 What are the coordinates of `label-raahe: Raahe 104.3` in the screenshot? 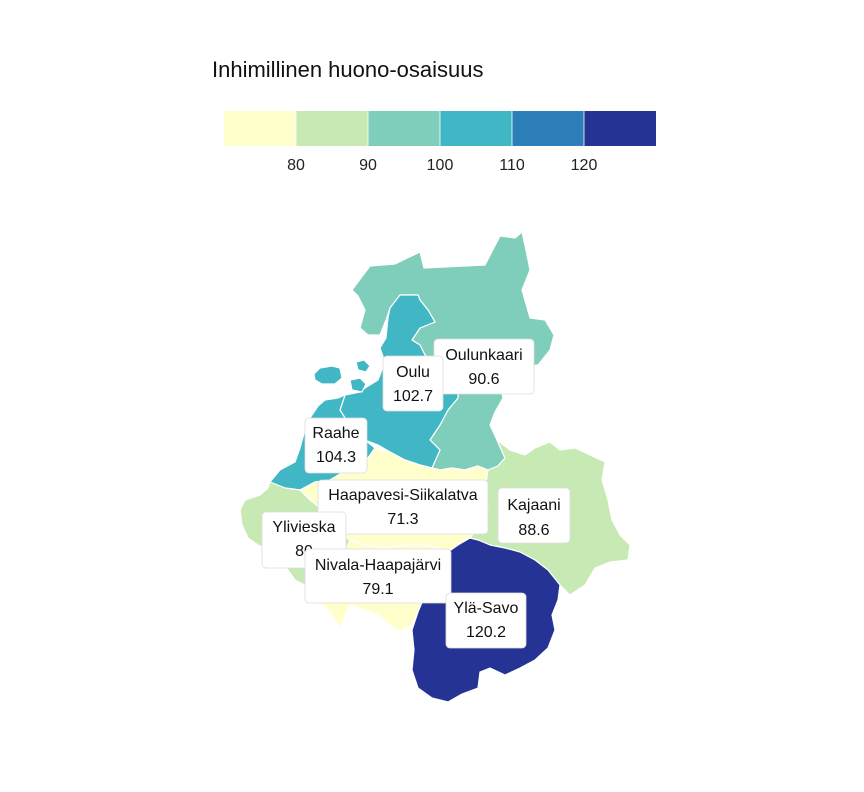 It's located at (336, 445).